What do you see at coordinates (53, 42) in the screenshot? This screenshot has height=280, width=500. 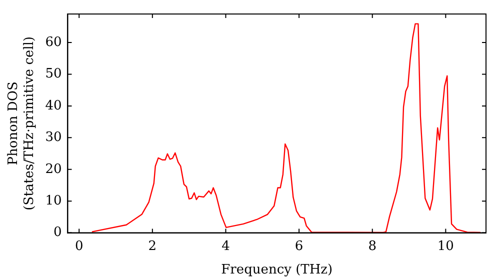 I see `y-tick-label: 60` at bounding box center [53, 42].